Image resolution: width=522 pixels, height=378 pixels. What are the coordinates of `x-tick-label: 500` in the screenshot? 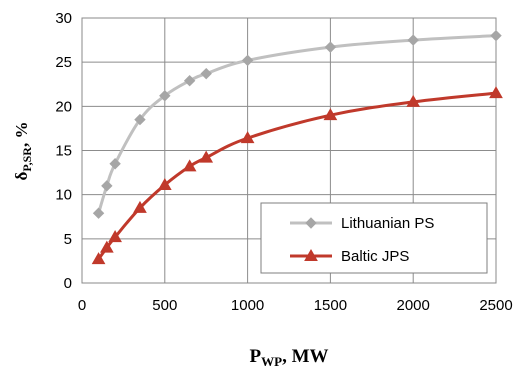 It's located at (164, 305).